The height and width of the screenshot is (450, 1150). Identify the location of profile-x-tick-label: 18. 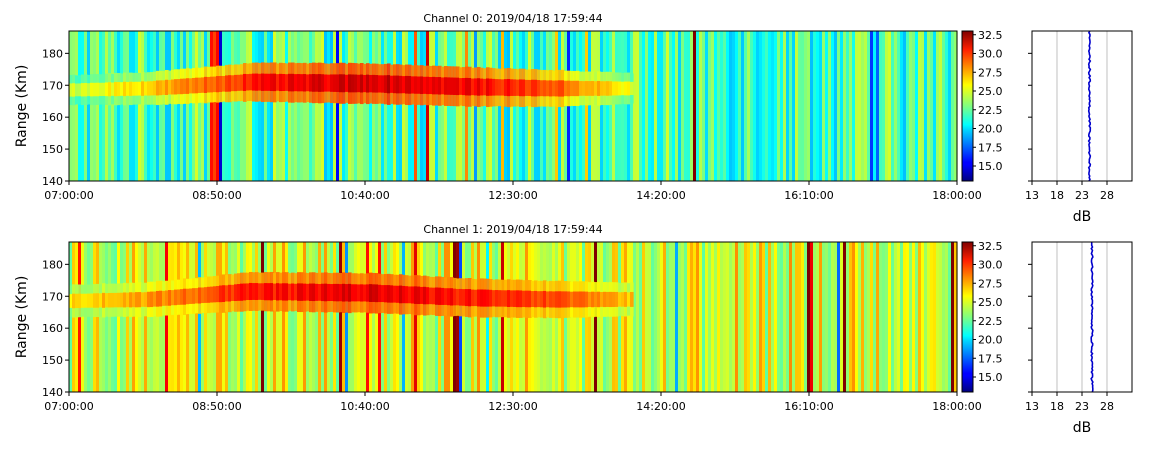
(1057, 406).